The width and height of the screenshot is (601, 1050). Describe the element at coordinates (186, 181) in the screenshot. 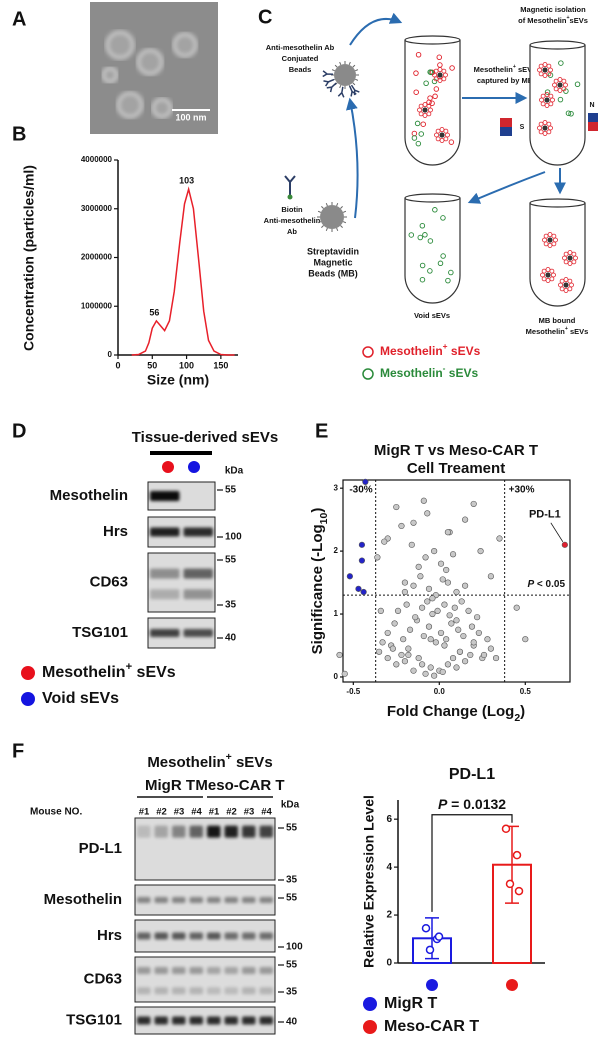

I see `peak-label: 103` at that location.